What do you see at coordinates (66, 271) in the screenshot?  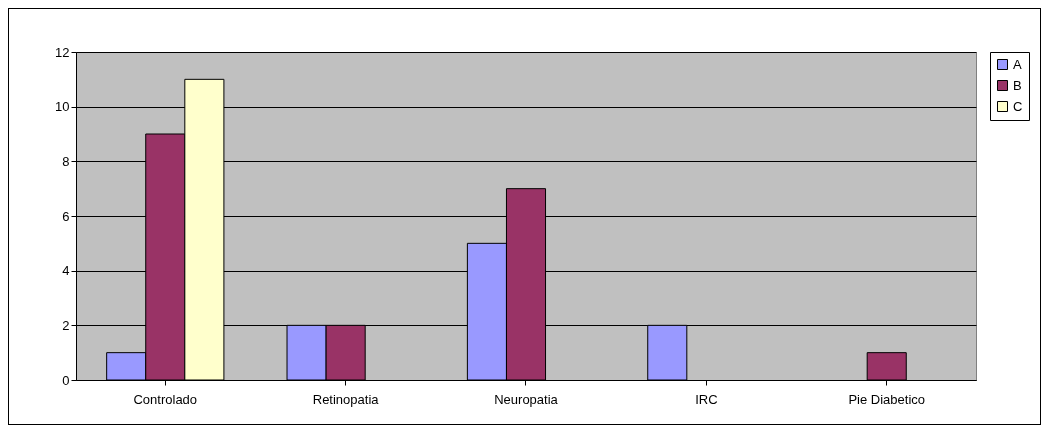 I see `y-tick-label: 4` at bounding box center [66, 271].